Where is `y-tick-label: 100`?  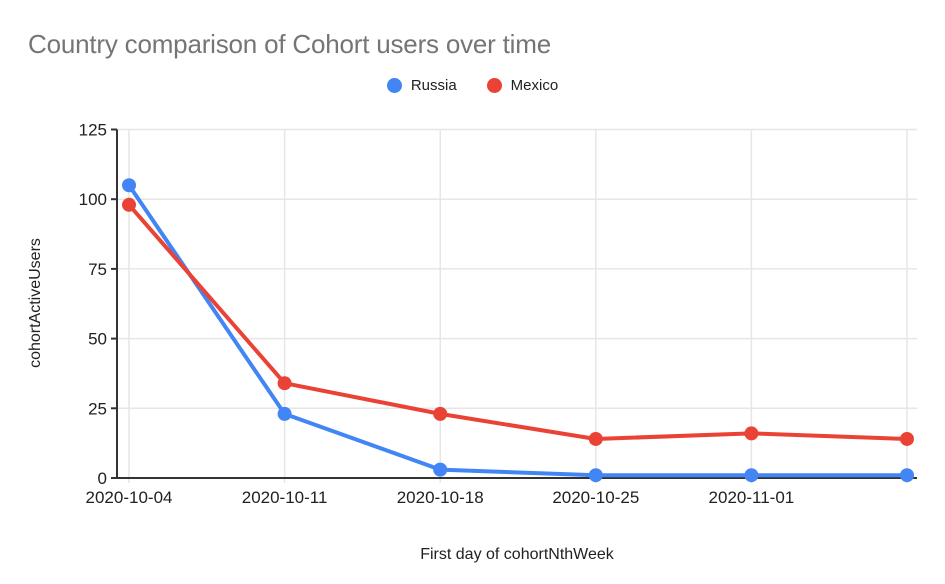
y-tick-label: 100 is located at coordinates (93, 199).